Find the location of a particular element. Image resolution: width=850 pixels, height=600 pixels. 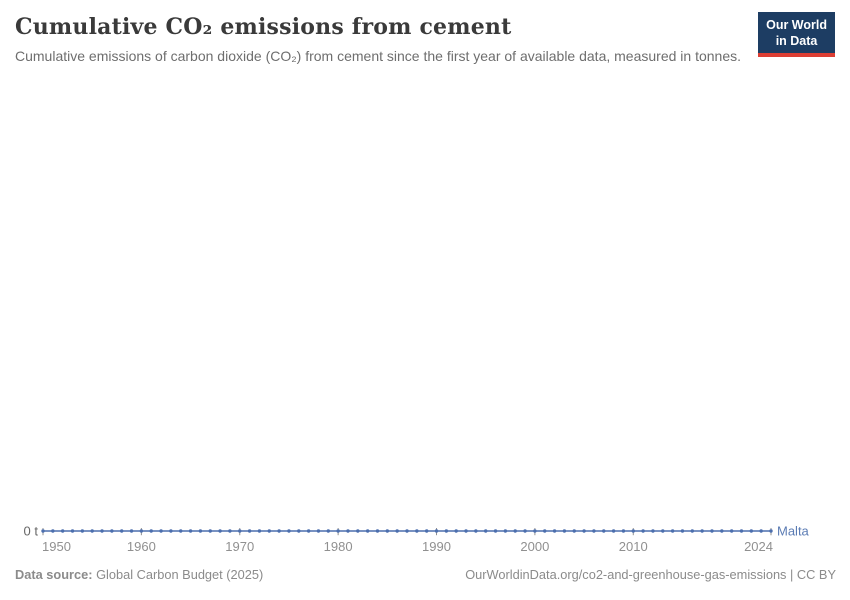

owid-logo-line1: Our World is located at coordinates (796, 25).